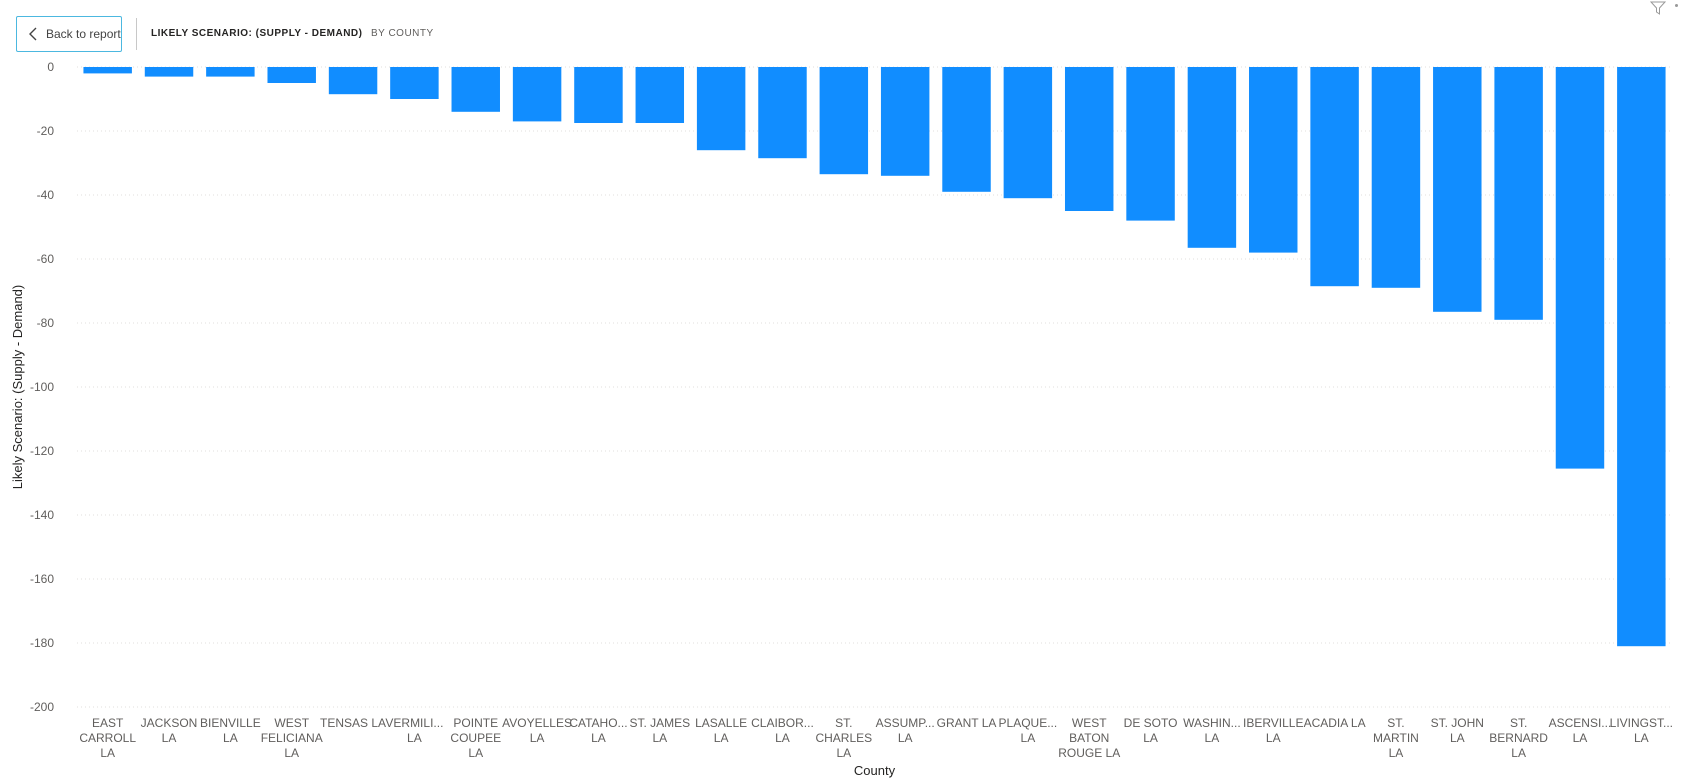 The width and height of the screenshot is (1684, 783). I want to click on x-tick-label: EAST CARROLL LA, so click(107, 738).